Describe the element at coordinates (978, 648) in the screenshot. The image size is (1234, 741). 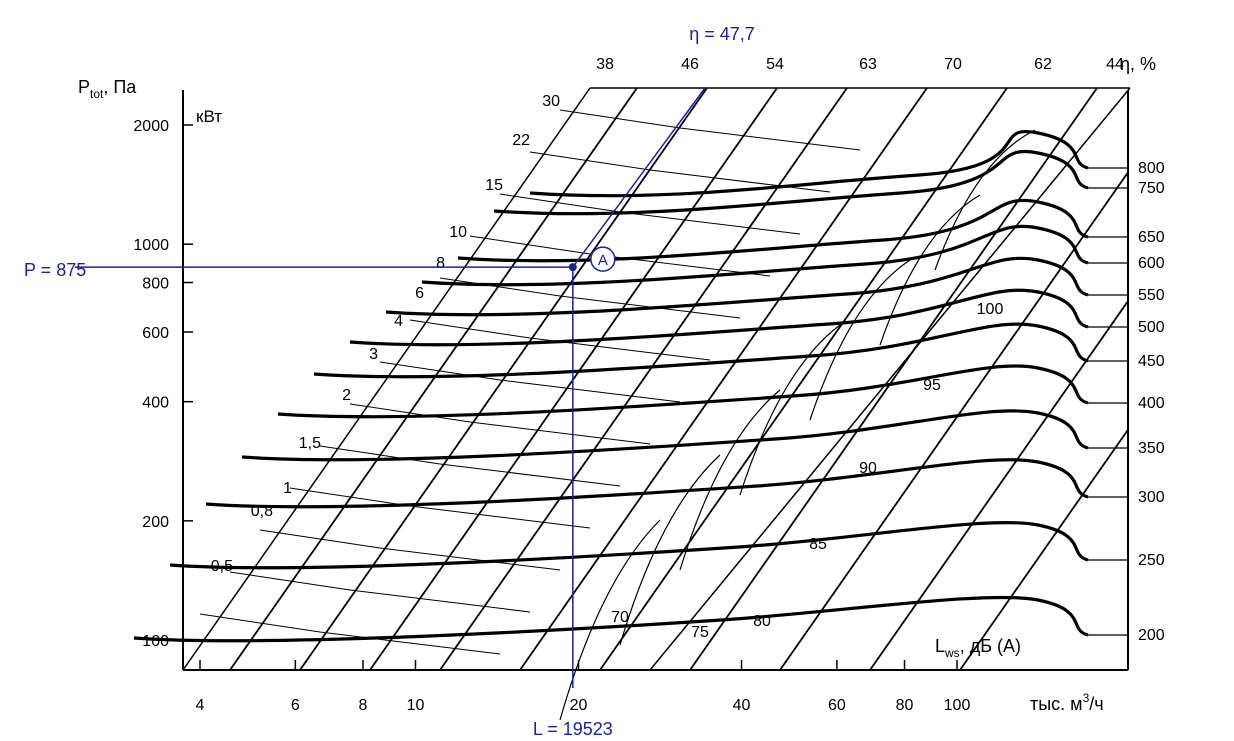
I see `noise-axis-title: Lws, дБ (А)` at that location.